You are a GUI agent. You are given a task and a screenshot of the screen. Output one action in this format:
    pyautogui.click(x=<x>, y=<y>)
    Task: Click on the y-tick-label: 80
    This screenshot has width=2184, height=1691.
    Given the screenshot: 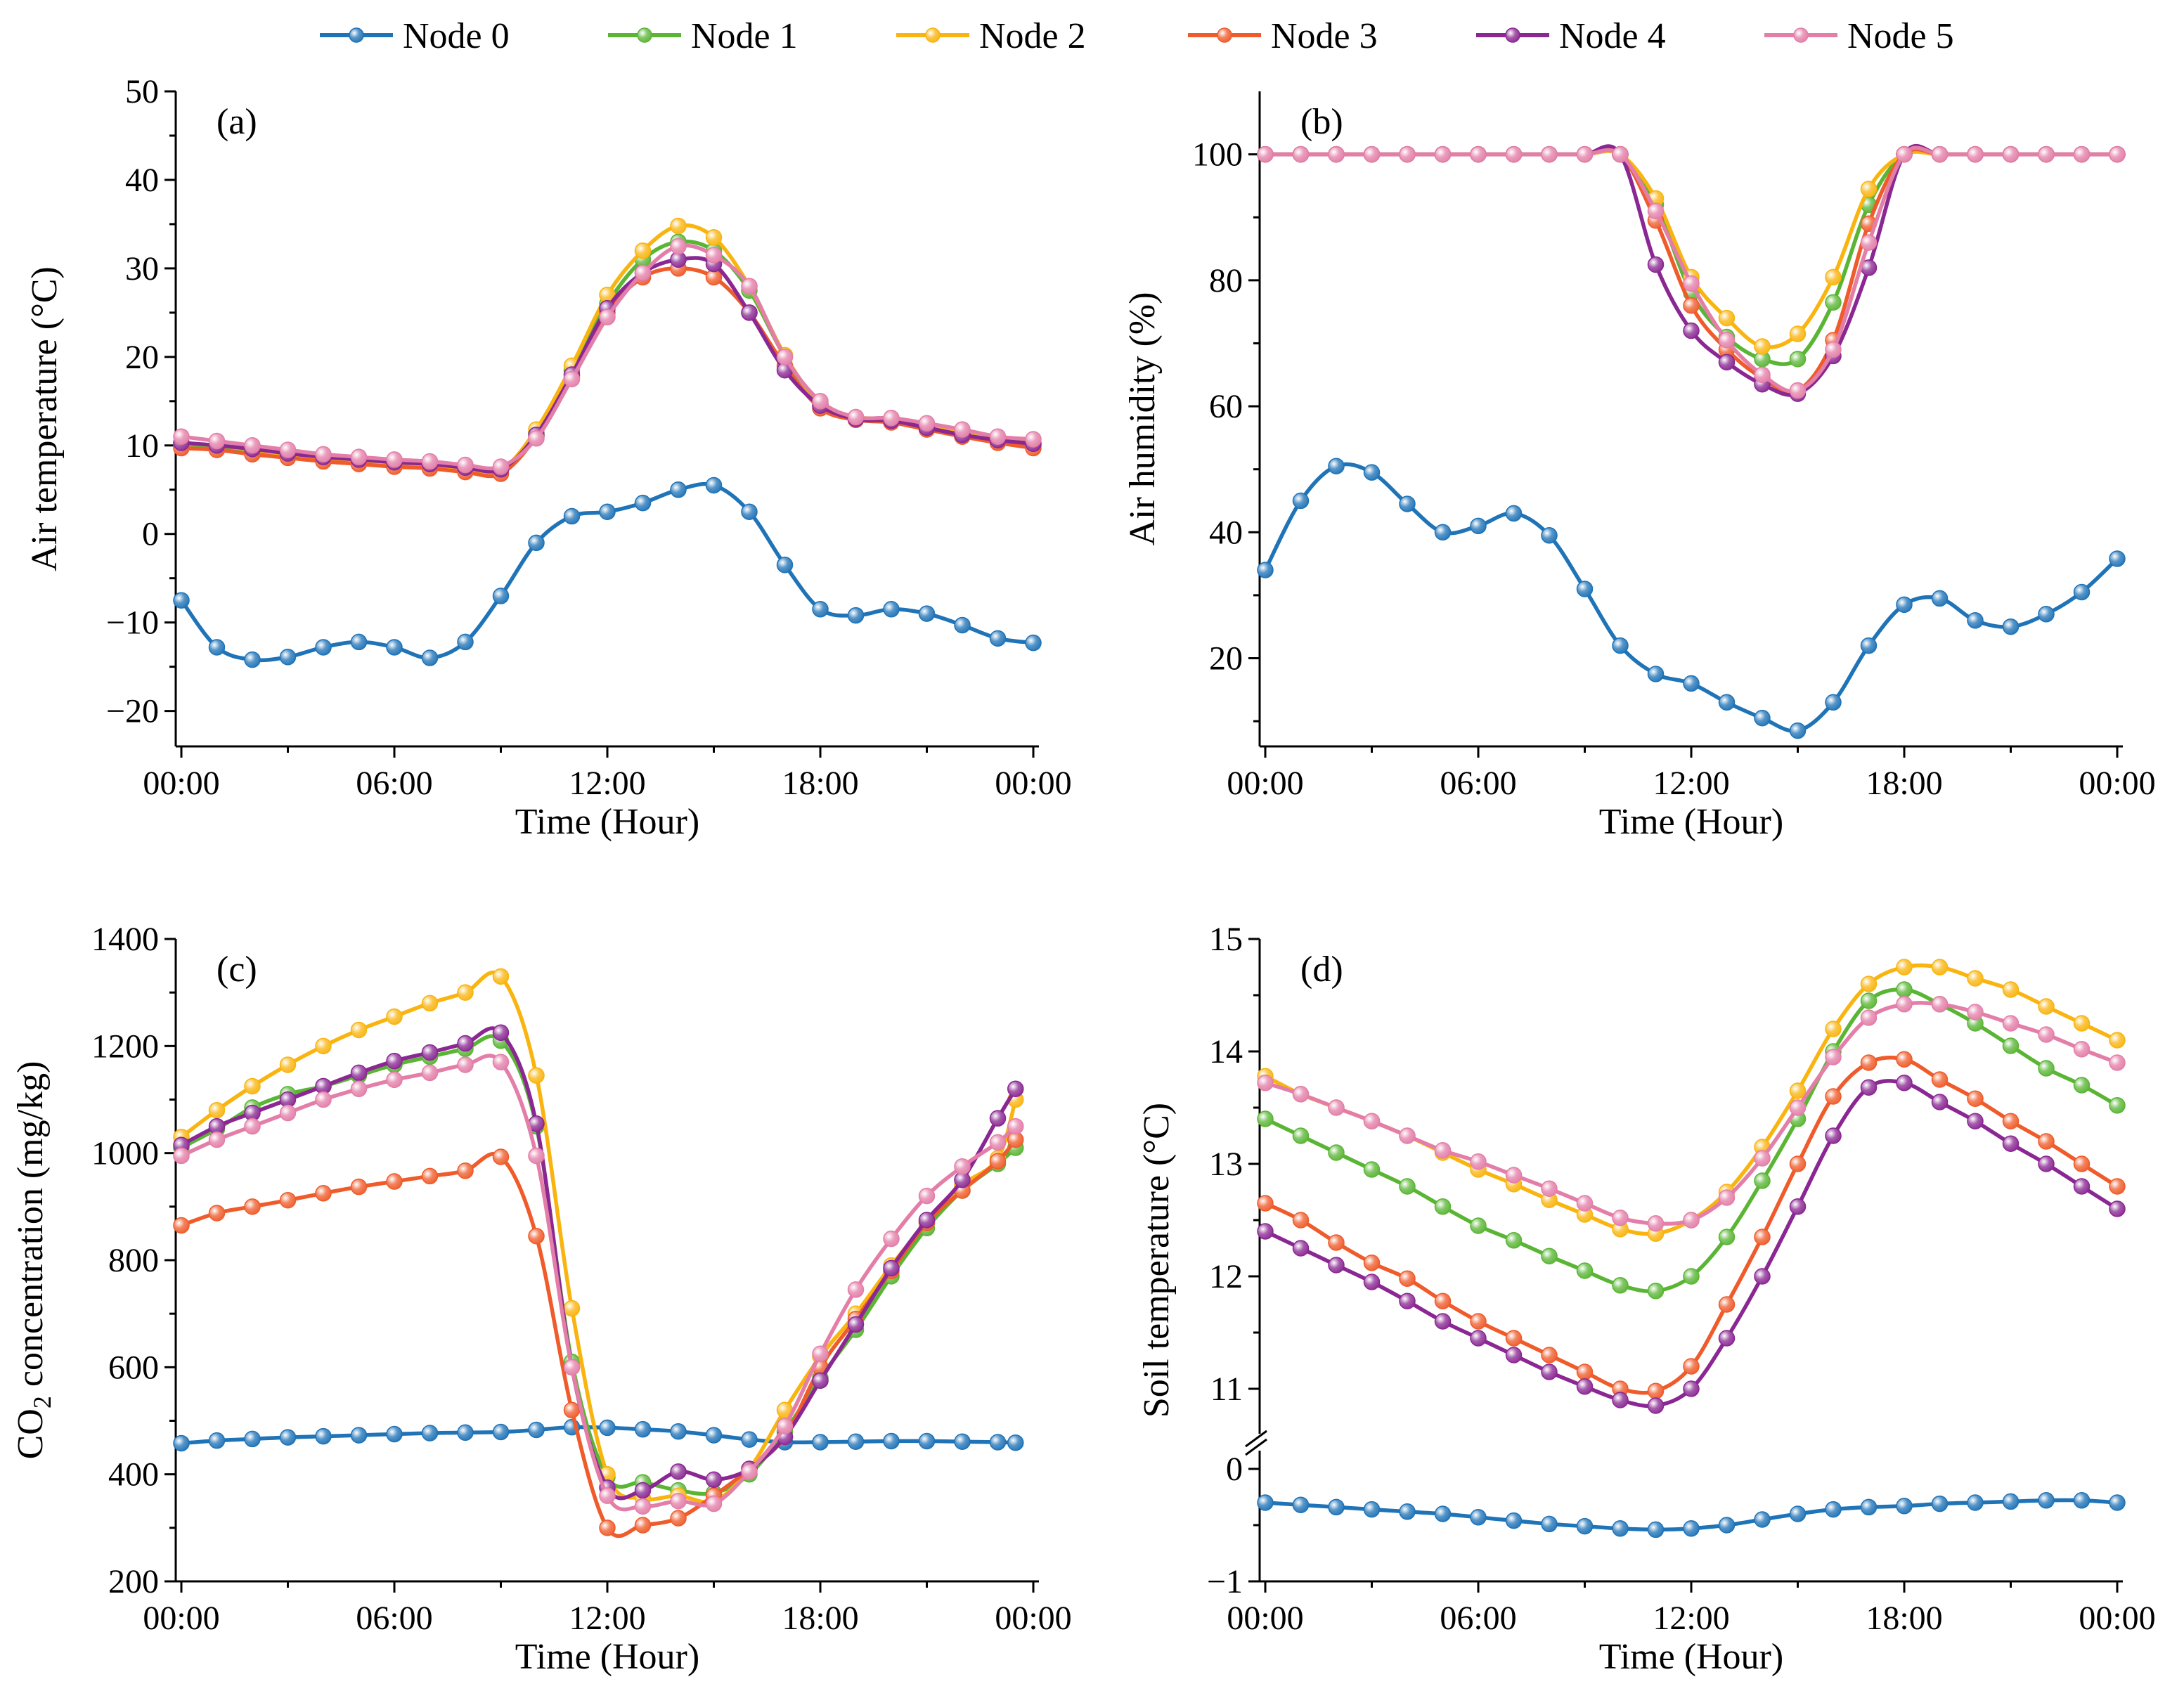 What is the action you would take?
    pyautogui.click(x=1226, y=280)
    